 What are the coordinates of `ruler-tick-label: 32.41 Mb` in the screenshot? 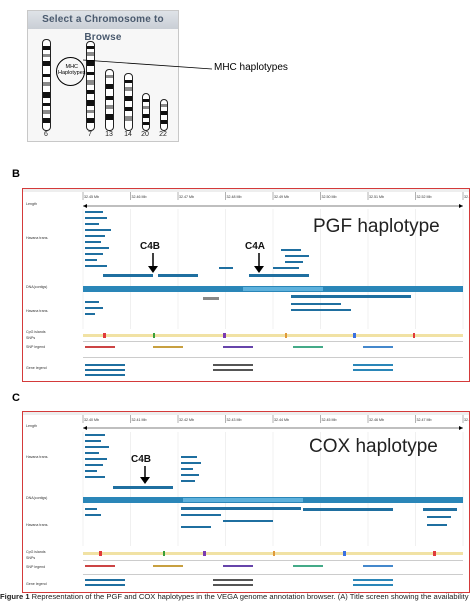 It's located at (139, 420).